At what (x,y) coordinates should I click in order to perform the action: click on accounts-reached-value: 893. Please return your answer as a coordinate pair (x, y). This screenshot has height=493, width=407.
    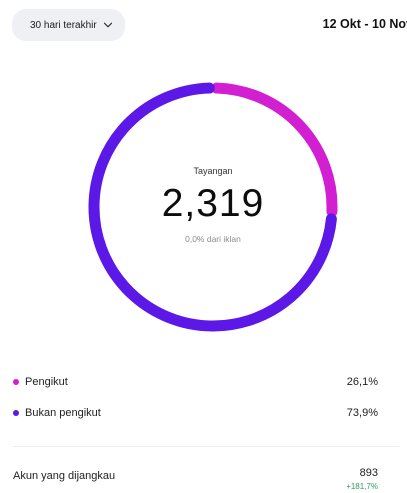
    Looking at the image, I should click on (368, 473).